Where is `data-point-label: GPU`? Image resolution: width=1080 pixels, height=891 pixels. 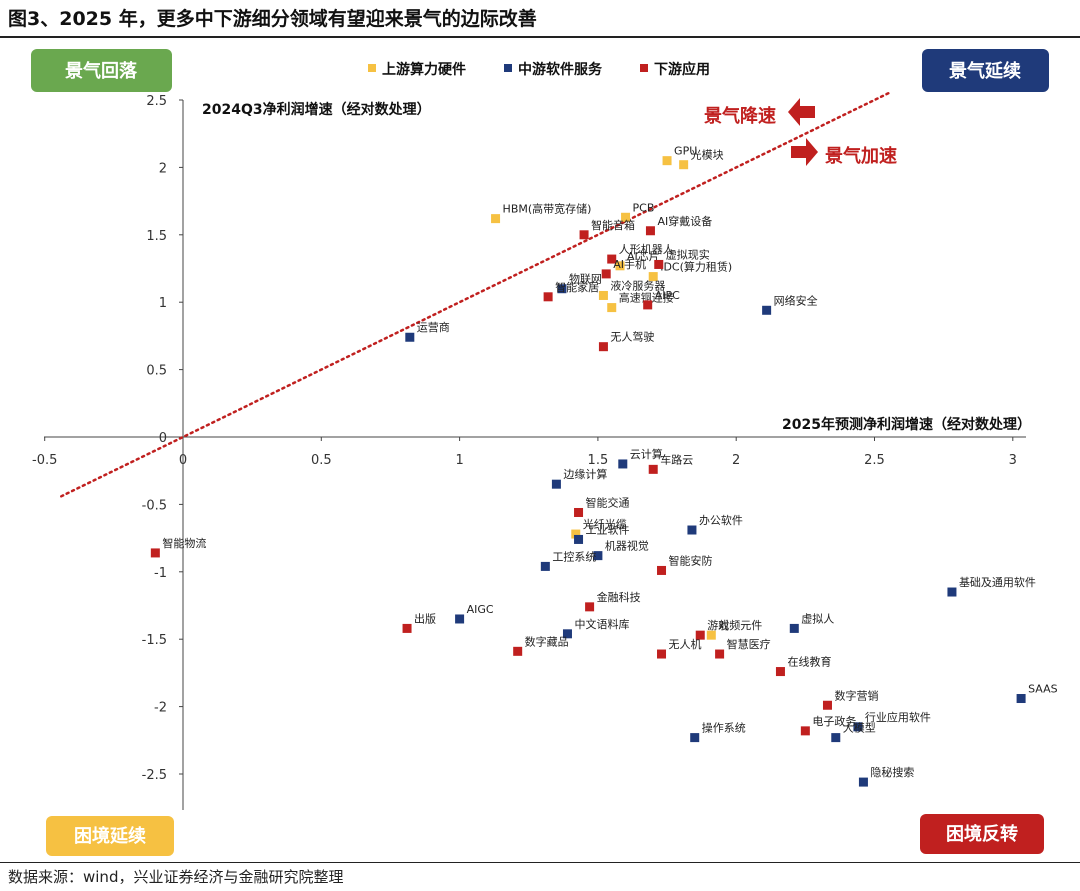
data-point-label: GPU is located at coordinates (685, 151).